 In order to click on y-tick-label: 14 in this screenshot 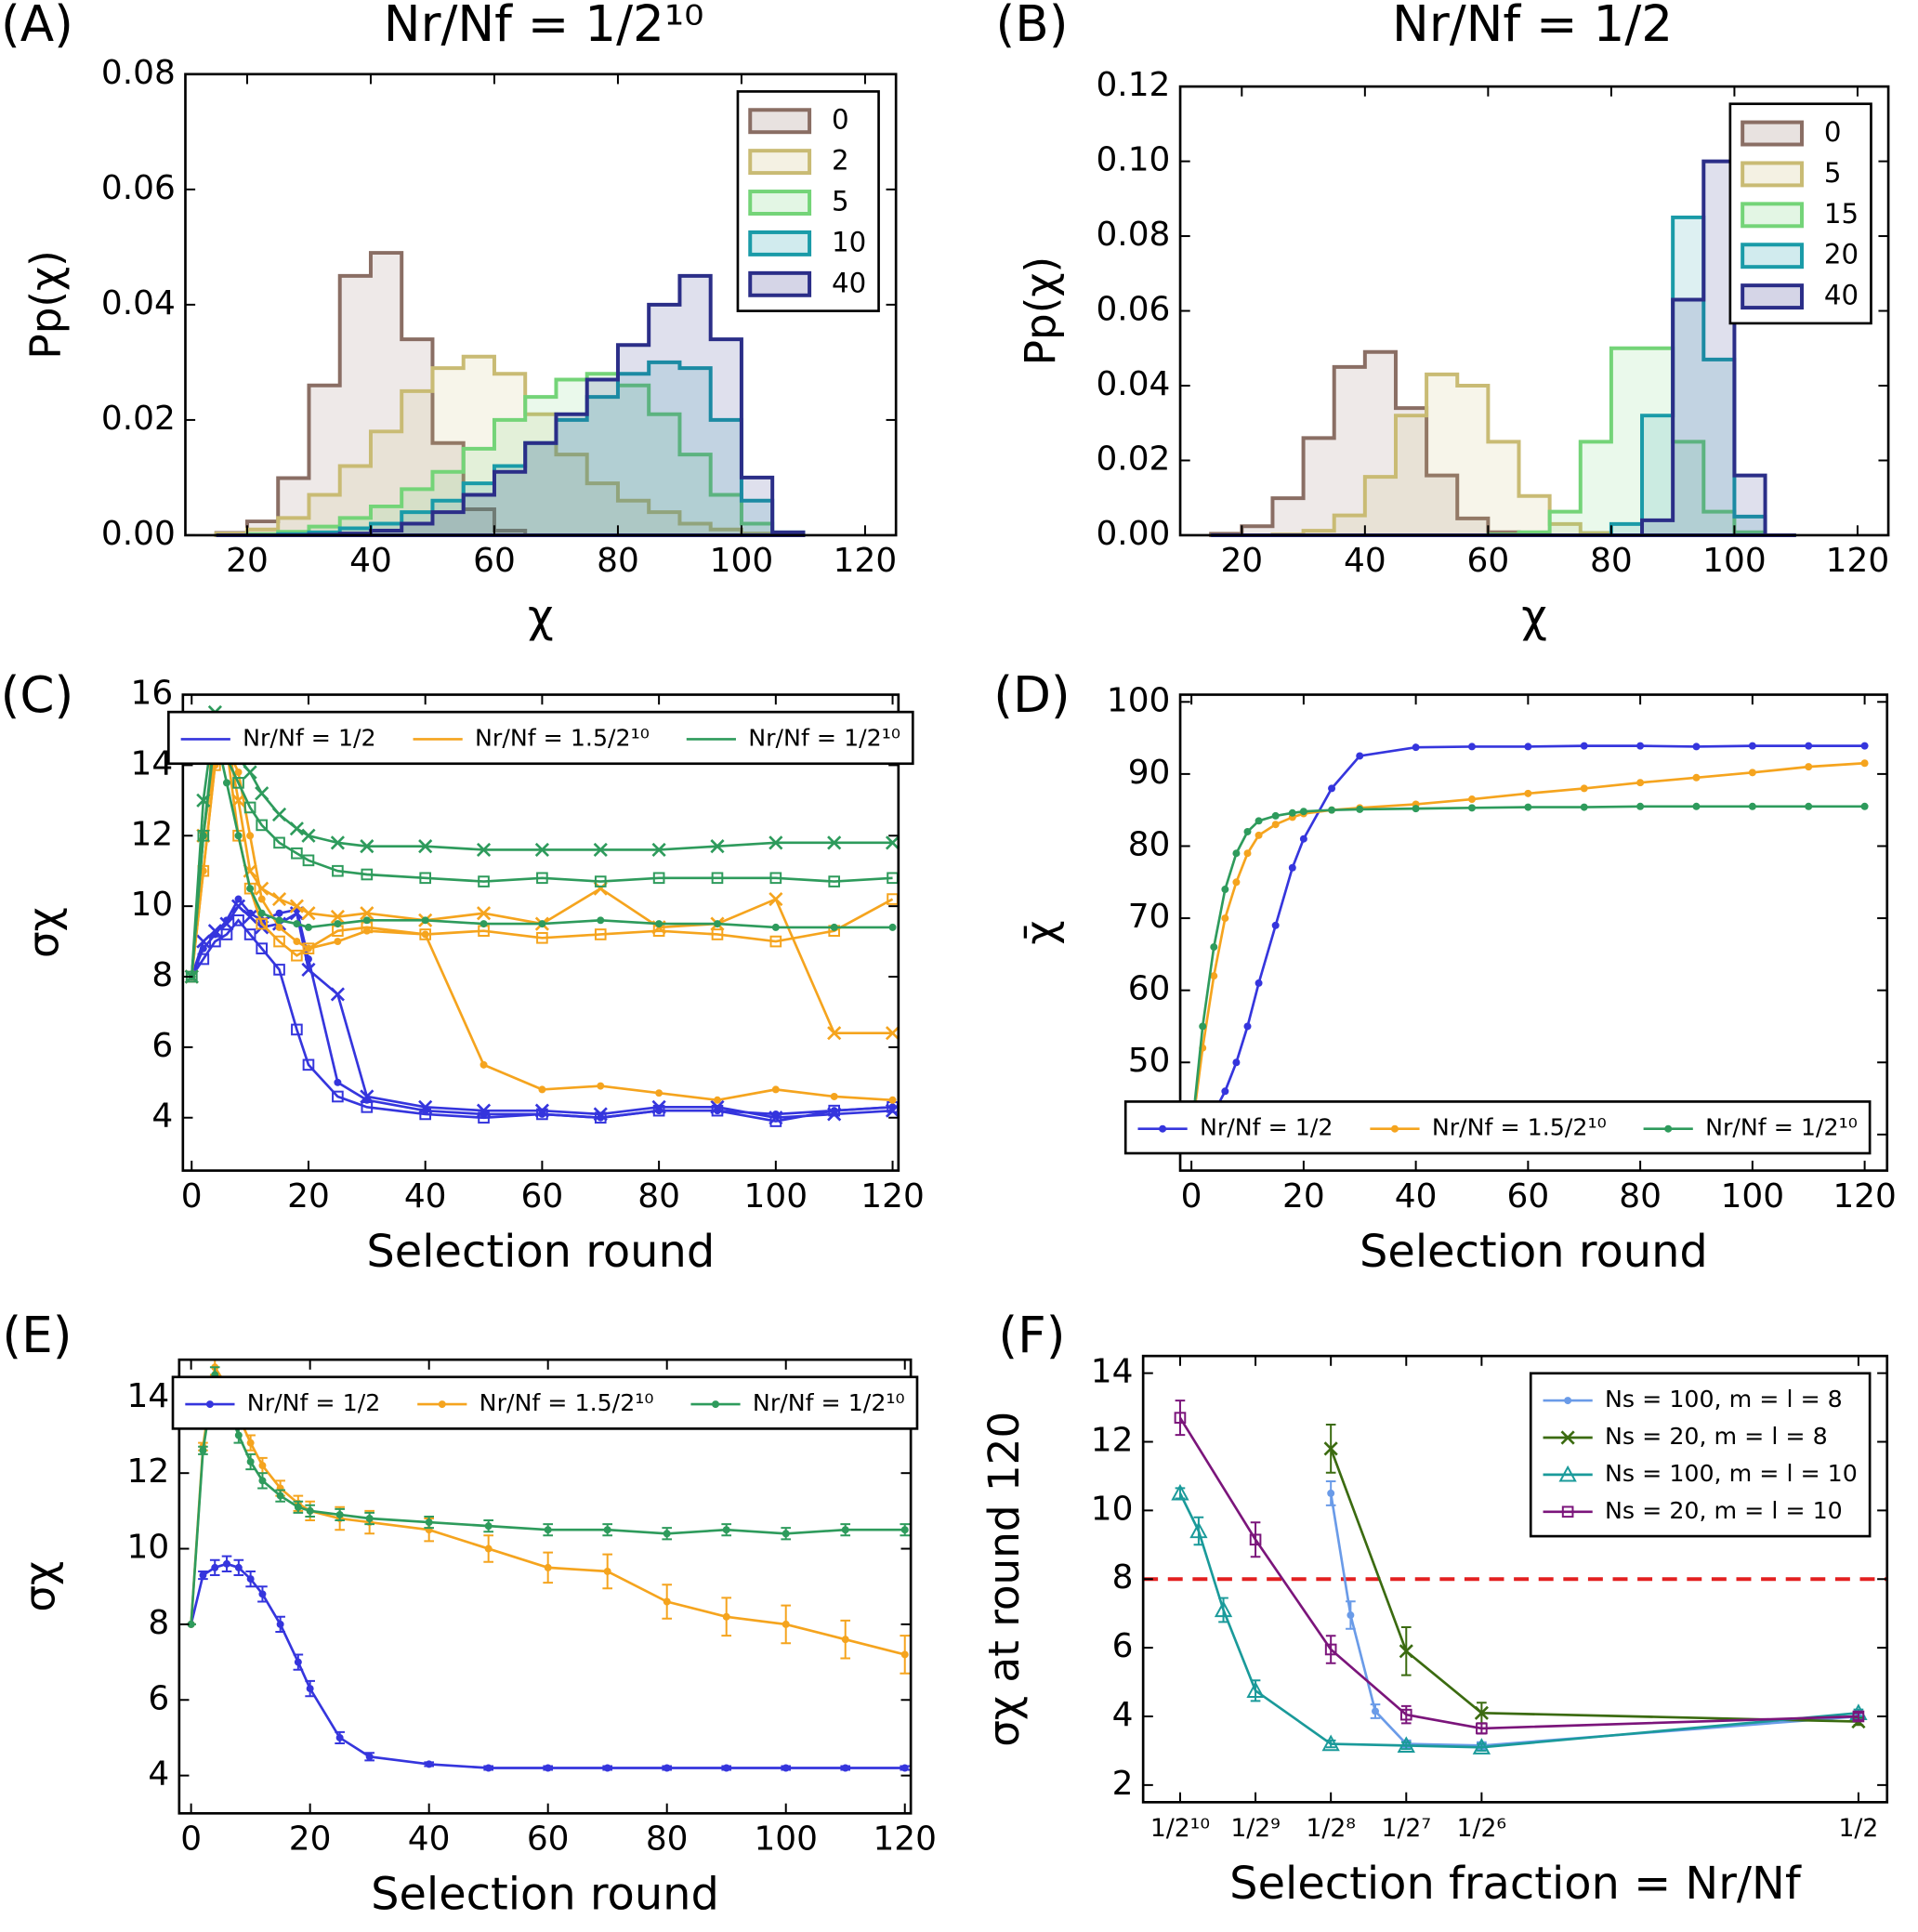, I will do `click(151, 763)`.